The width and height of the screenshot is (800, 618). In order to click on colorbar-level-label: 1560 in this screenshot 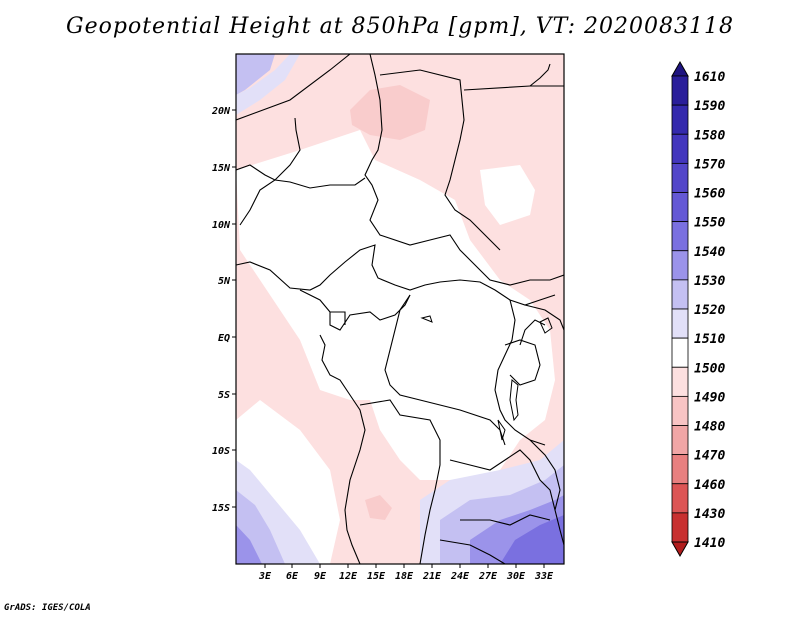, I will do `click(709, 194)`.